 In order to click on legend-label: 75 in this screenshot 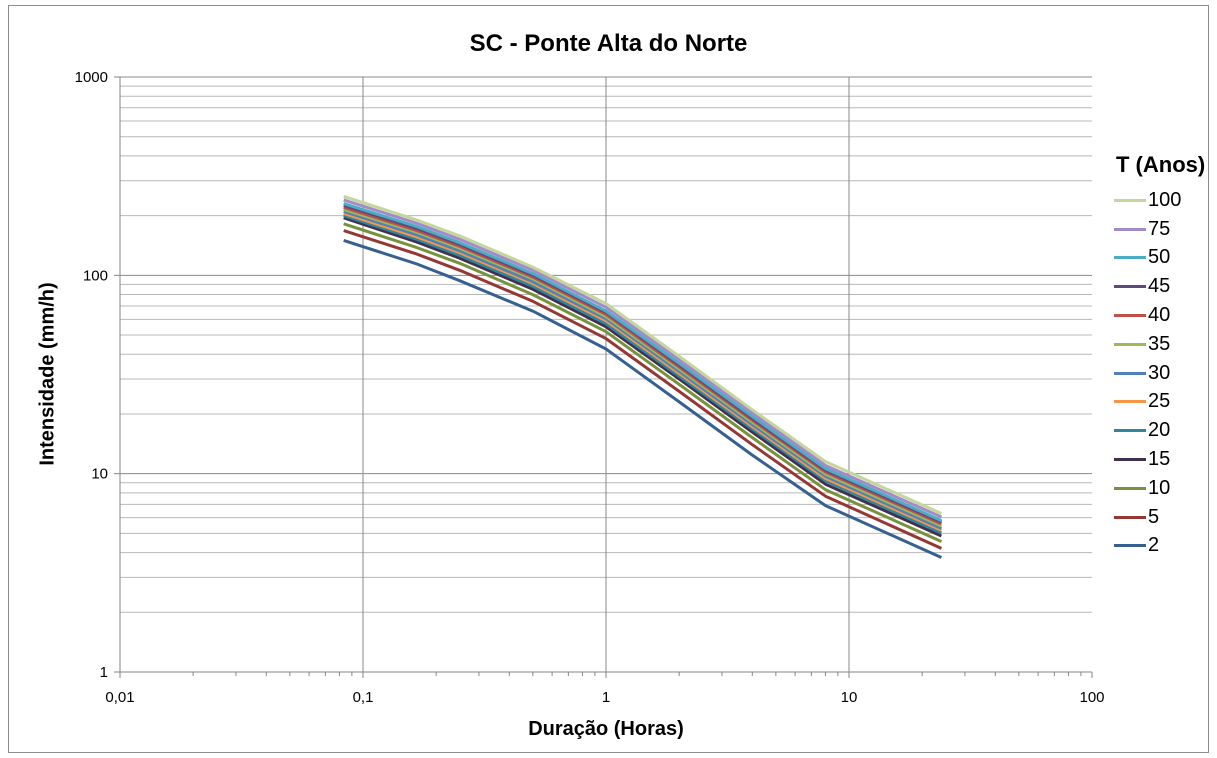, I will do `click(1159, 228)`.